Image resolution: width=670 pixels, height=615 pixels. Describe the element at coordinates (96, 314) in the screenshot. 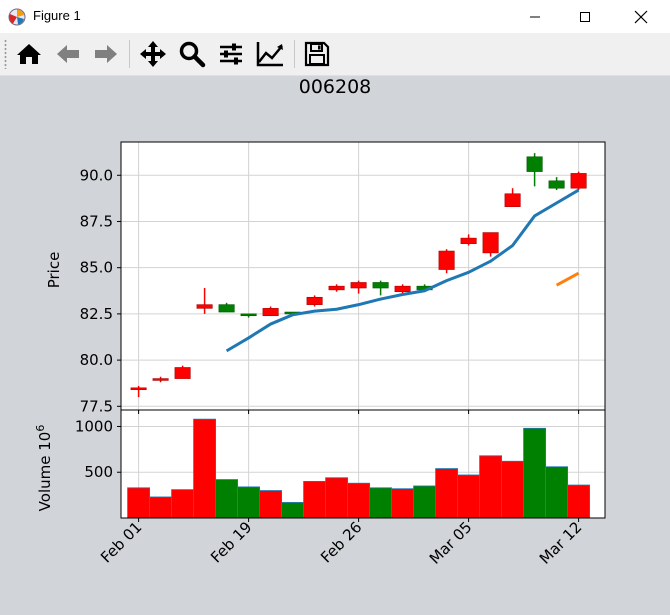

I see `price-y-tick-label: 82.5` at that location.